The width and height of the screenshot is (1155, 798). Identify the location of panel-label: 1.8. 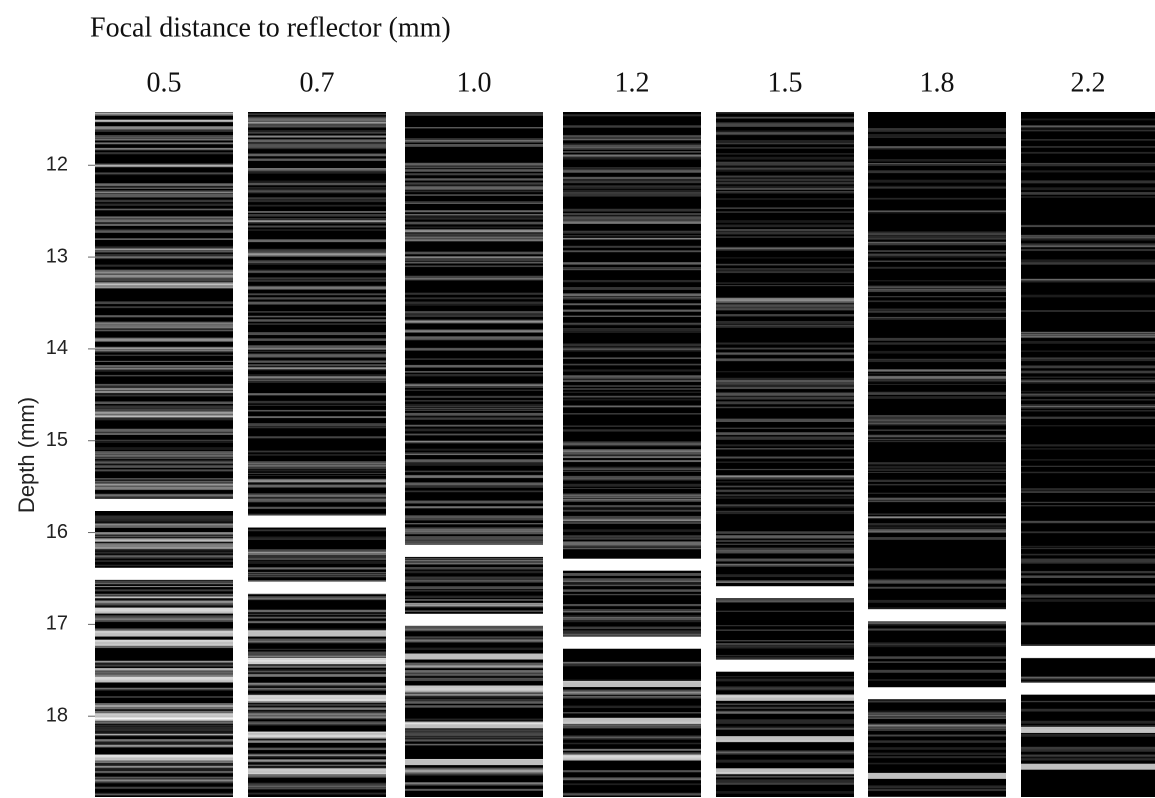
(937, 82).